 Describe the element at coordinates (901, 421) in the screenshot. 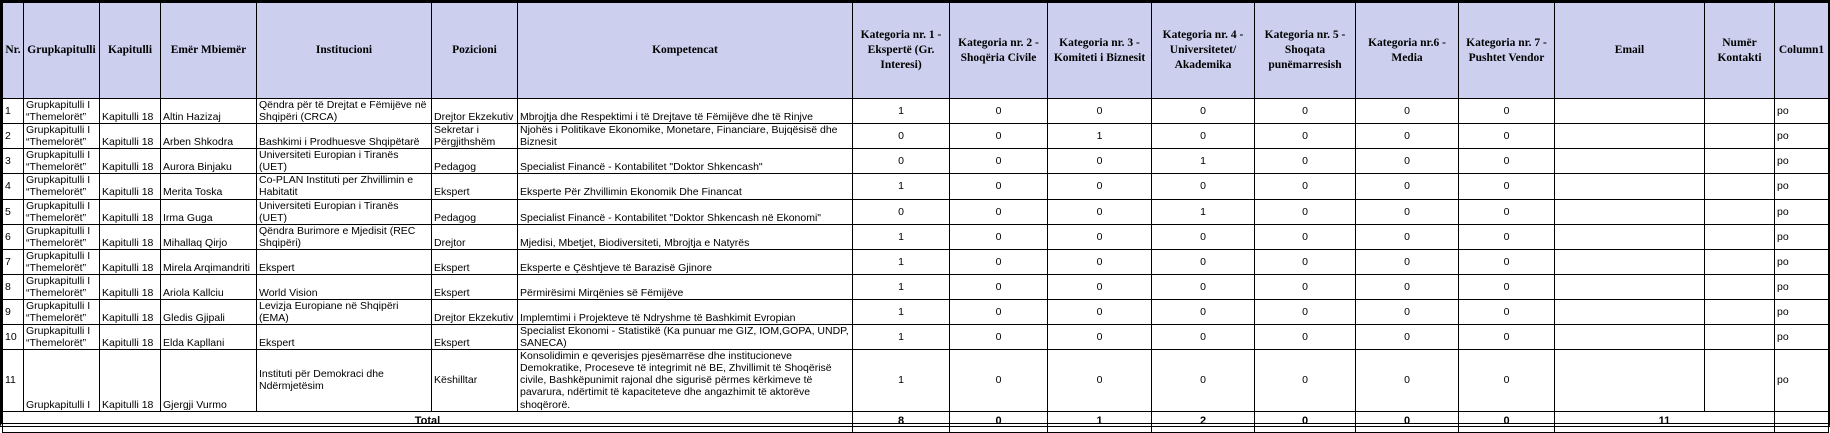

I see `total-kategoria-1: 8` at that location.